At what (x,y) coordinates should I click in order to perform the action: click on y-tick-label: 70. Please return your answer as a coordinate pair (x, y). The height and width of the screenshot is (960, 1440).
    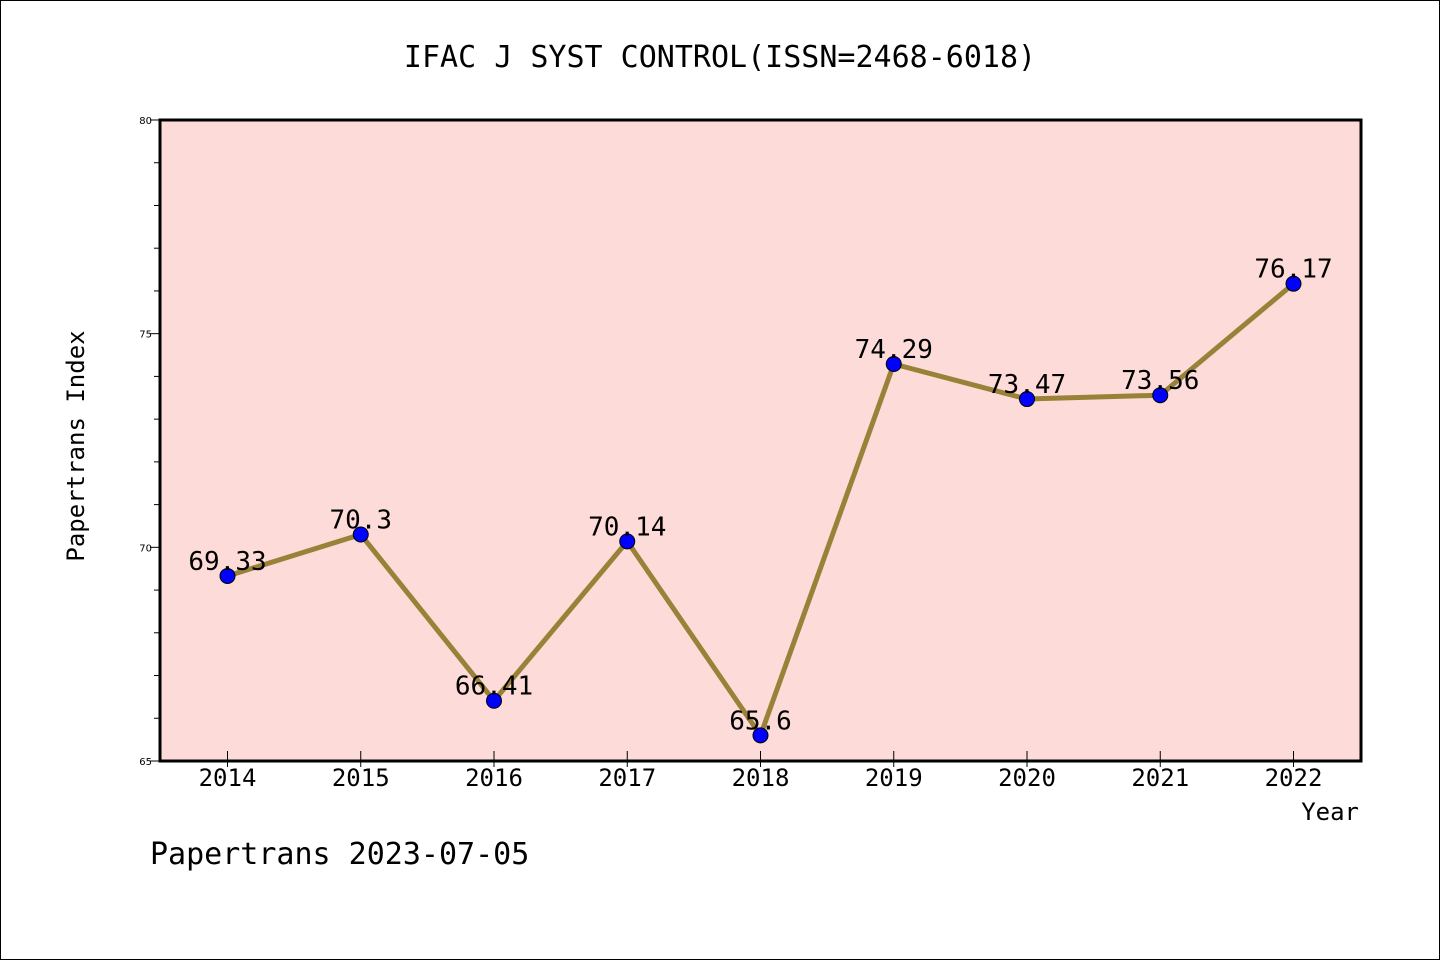
    Looking at the image, I should click on (145, 548).